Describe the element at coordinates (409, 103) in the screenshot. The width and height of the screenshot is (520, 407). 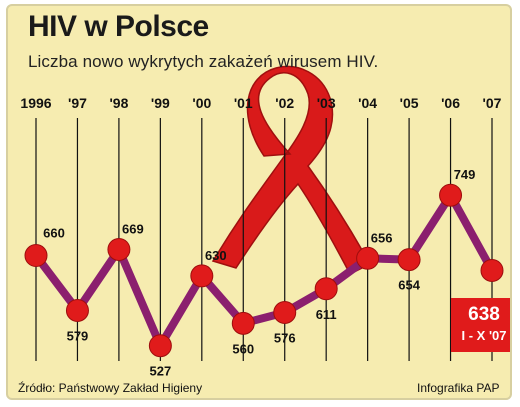
I see `x-tick-label: '05` at that location.